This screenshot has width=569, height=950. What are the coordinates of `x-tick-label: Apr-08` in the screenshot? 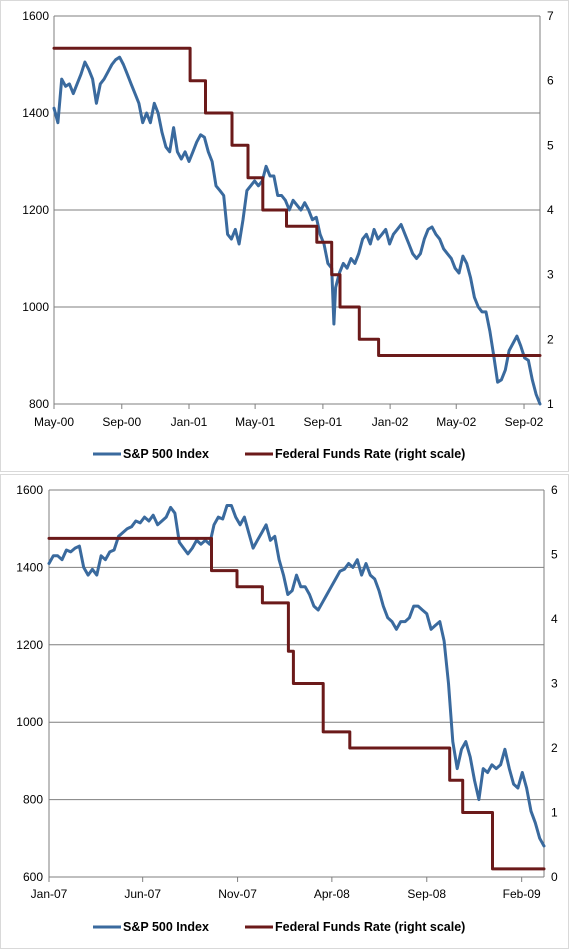 It's located at (332, 894).